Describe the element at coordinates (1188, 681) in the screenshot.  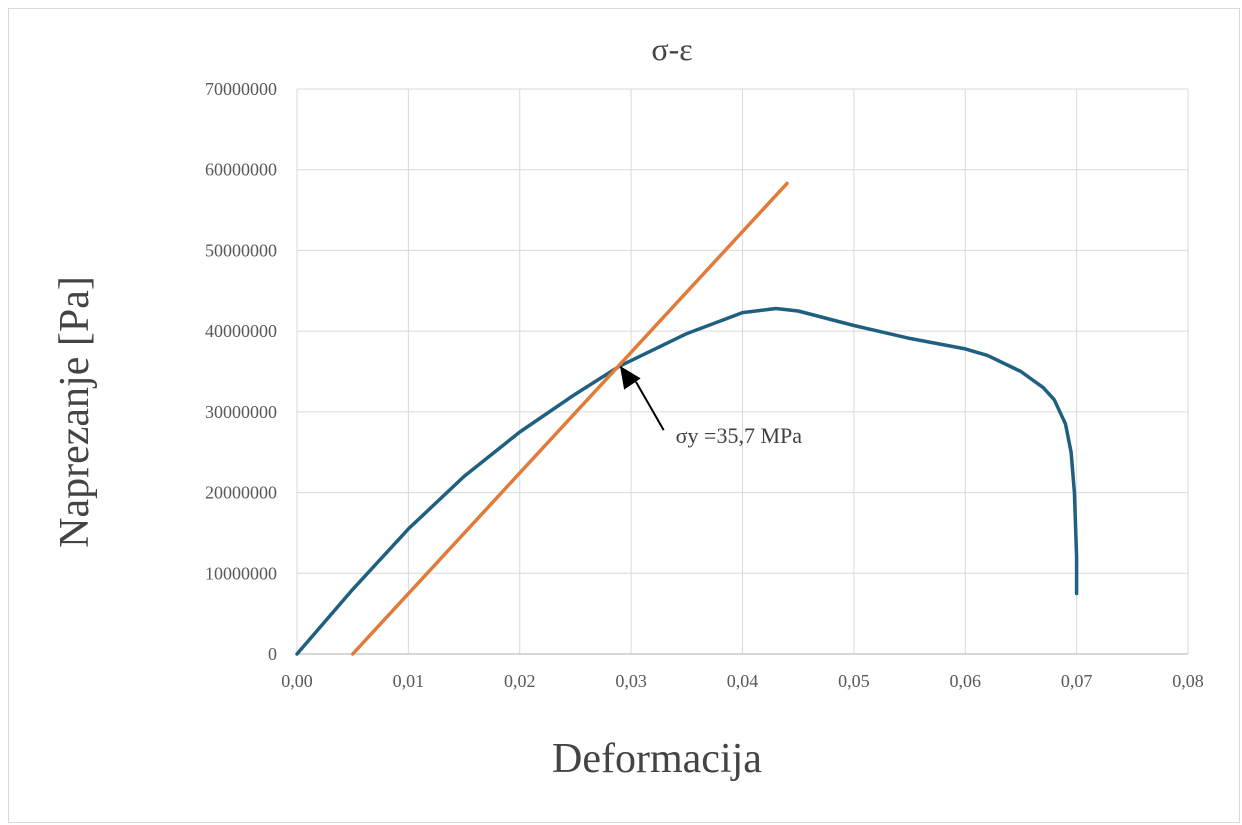
I see `x-tick-label: 0,08` at that location.